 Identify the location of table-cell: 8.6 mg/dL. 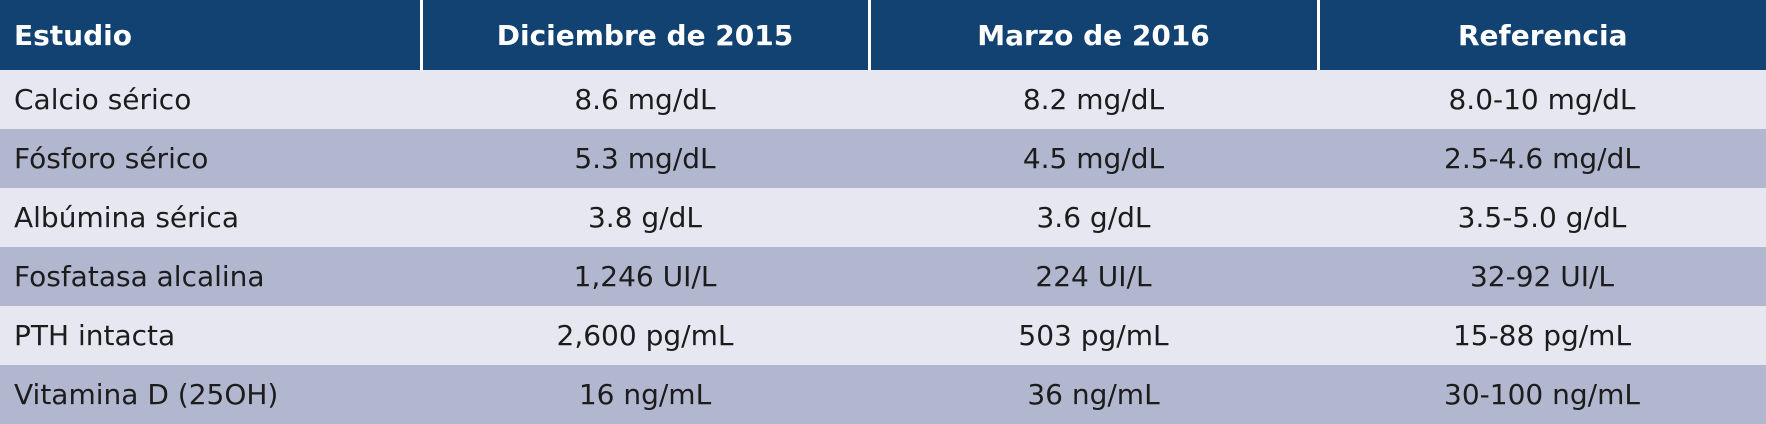
(645, 99).